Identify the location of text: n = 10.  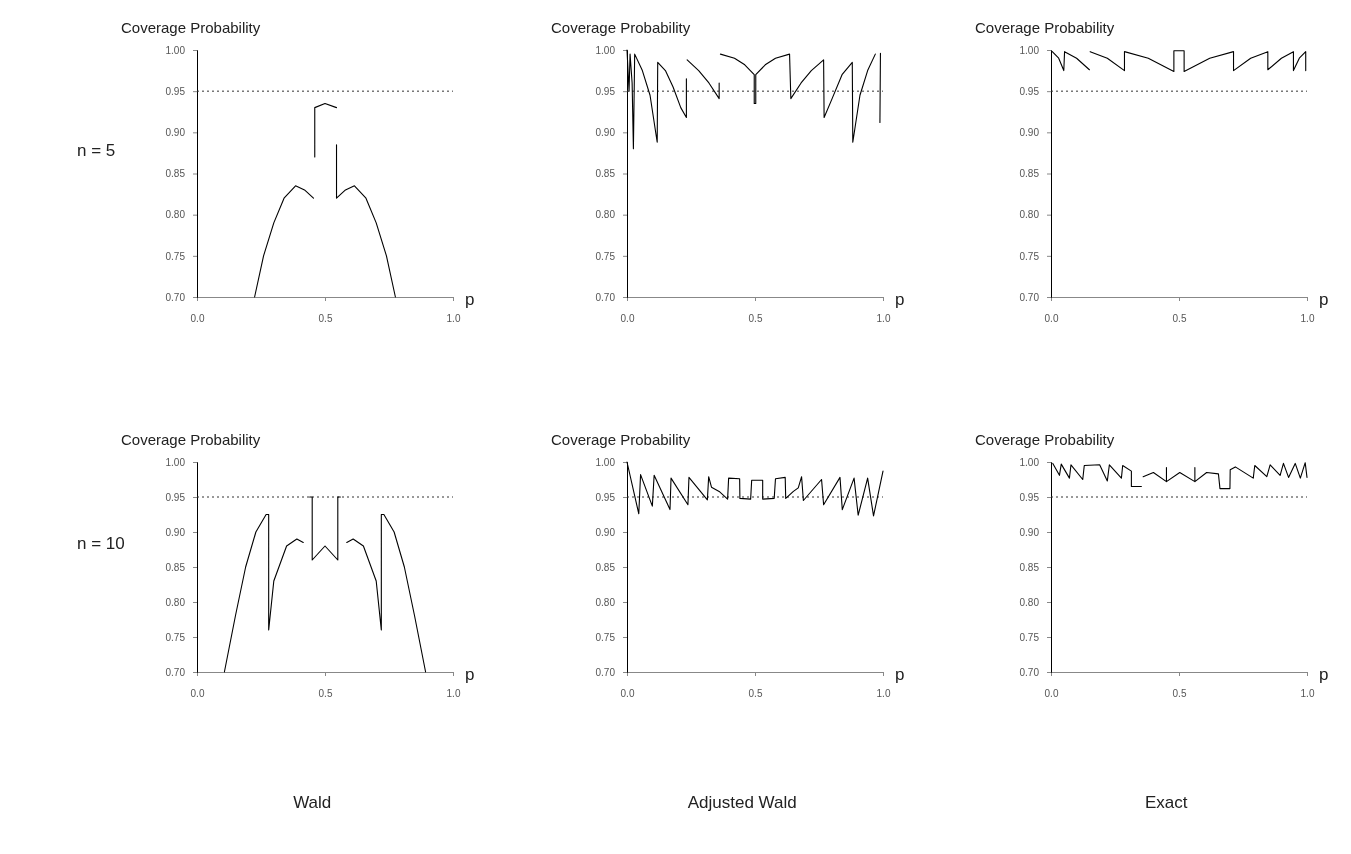
(101, 543).